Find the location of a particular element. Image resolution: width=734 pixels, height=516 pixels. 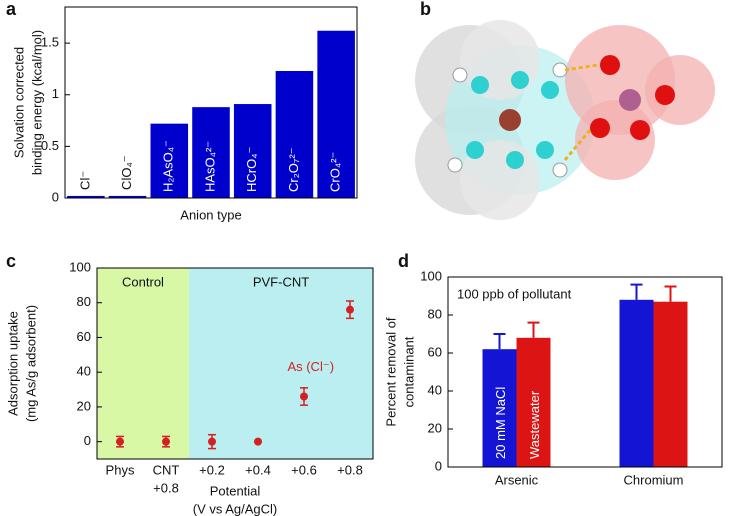

panel-label: a is located at coordinates (11, 9).